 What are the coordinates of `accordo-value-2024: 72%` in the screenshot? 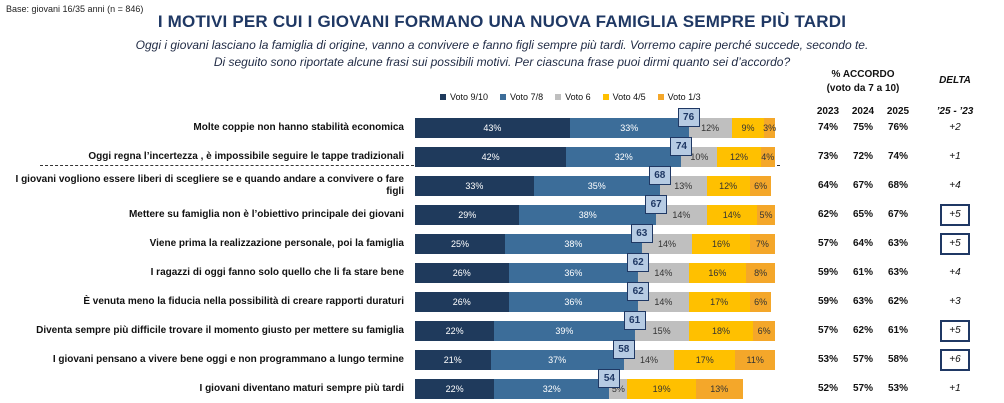 It's located at (862, 156).